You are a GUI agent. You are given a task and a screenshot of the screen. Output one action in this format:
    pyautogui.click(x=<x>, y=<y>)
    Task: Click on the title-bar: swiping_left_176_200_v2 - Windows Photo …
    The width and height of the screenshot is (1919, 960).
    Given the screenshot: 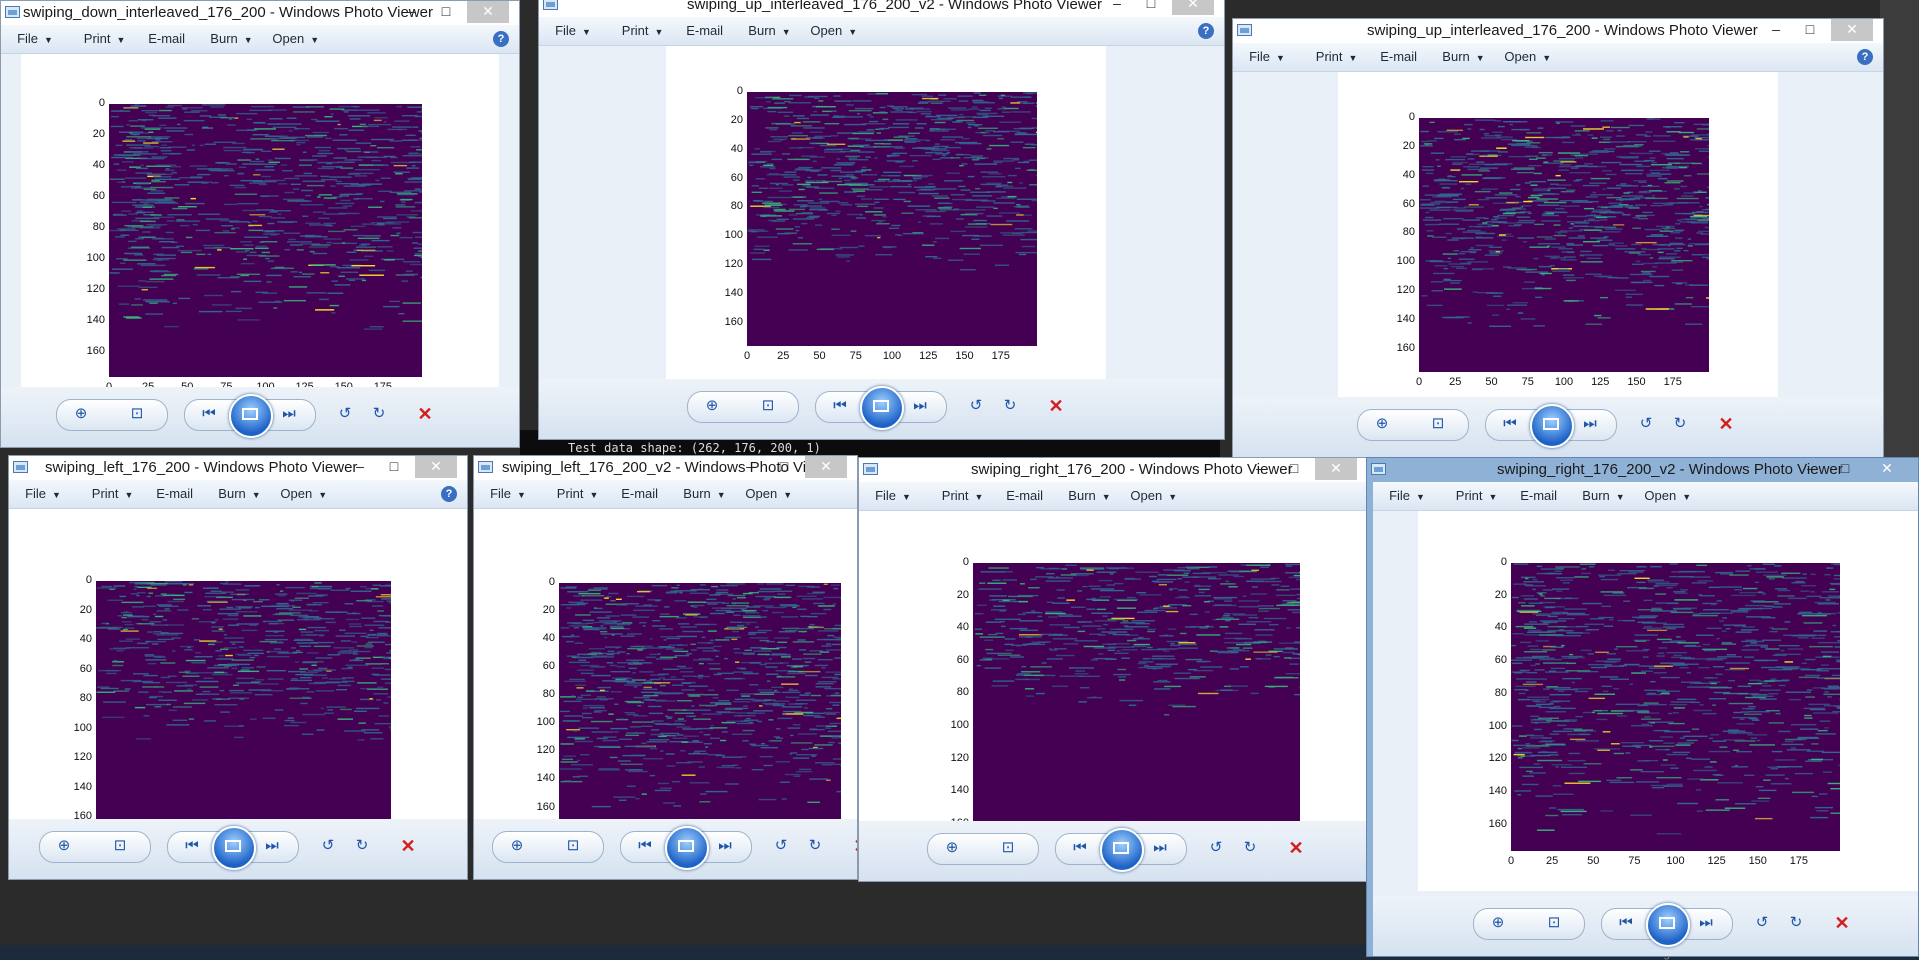 What is the action you would take?
    pyautogui.click(x=665, y=468)
    